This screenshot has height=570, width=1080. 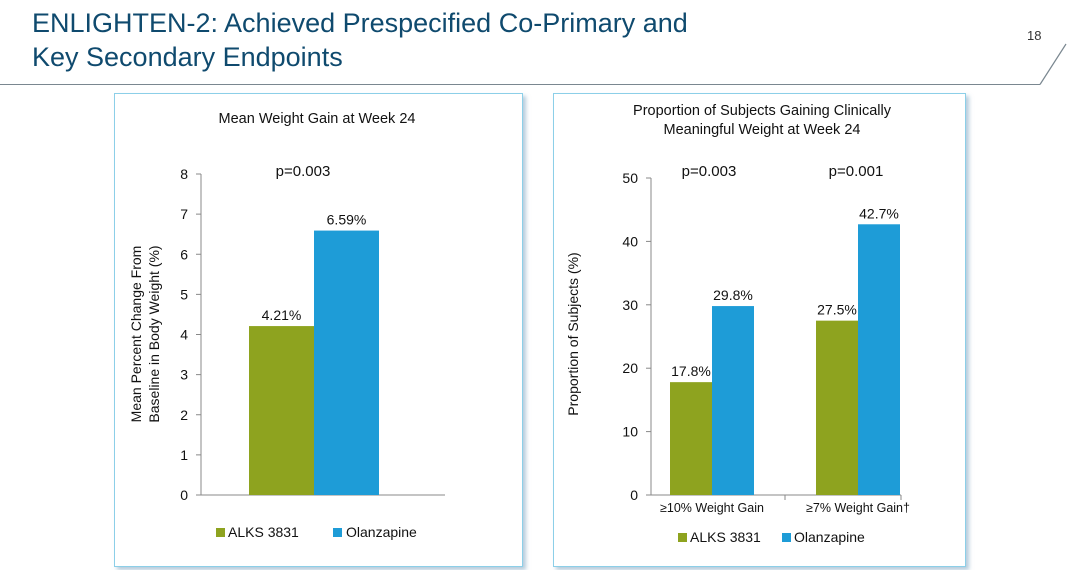 What do you see at coordinates (630, 432) in the screenshot?
I see `y-tick-label: 10` at bounding box center [630, 432].